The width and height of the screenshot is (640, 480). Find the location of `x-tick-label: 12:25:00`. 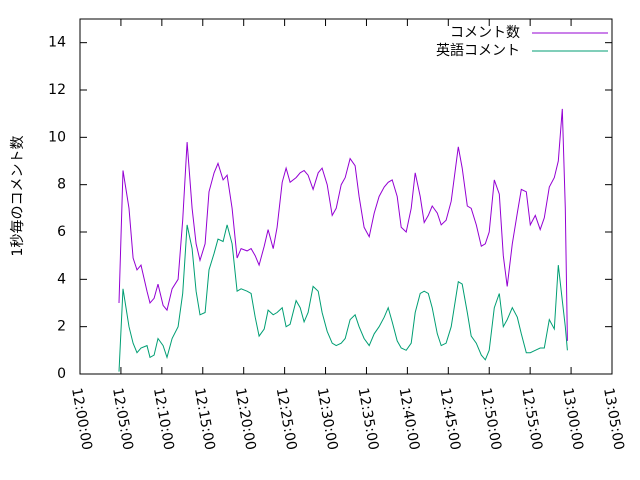

x-tick-label: 12:25:00 is located at coordinates (286, 419).